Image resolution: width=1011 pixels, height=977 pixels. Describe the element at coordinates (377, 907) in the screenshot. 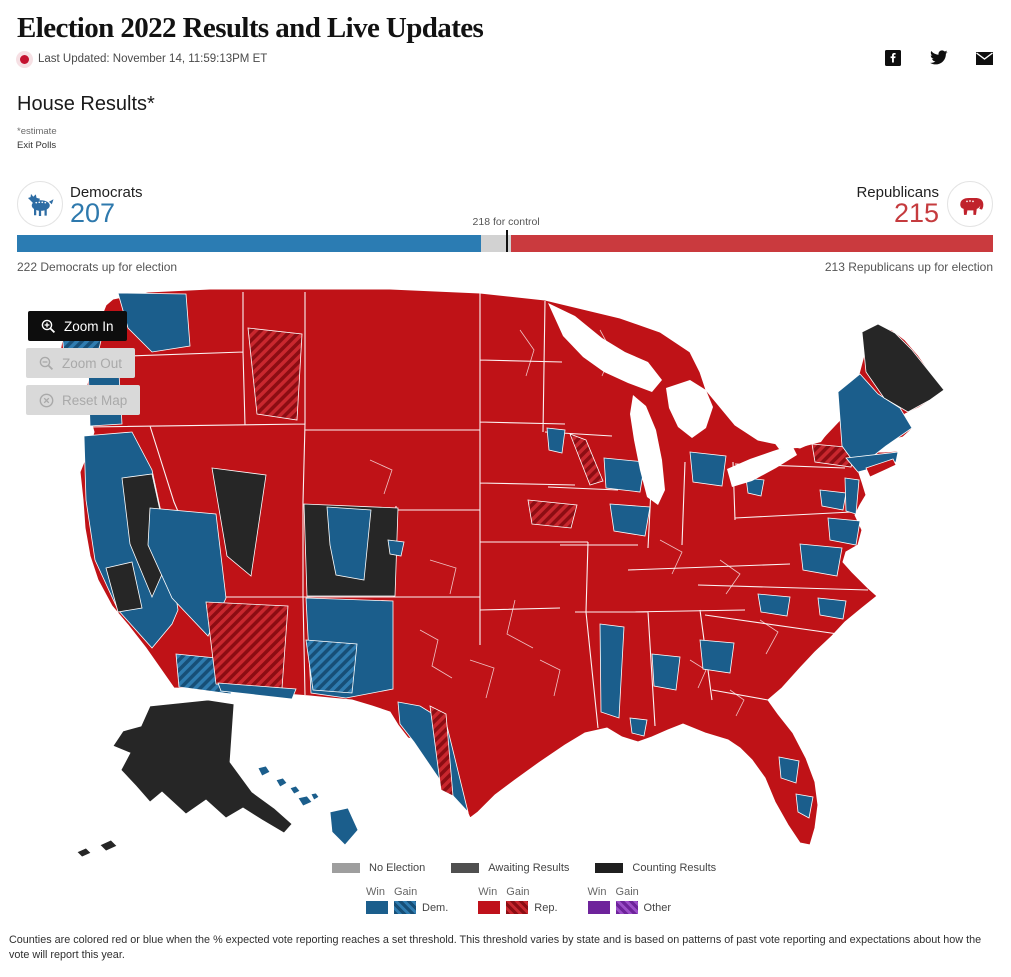

I see `dem-win-swatch` at that location.